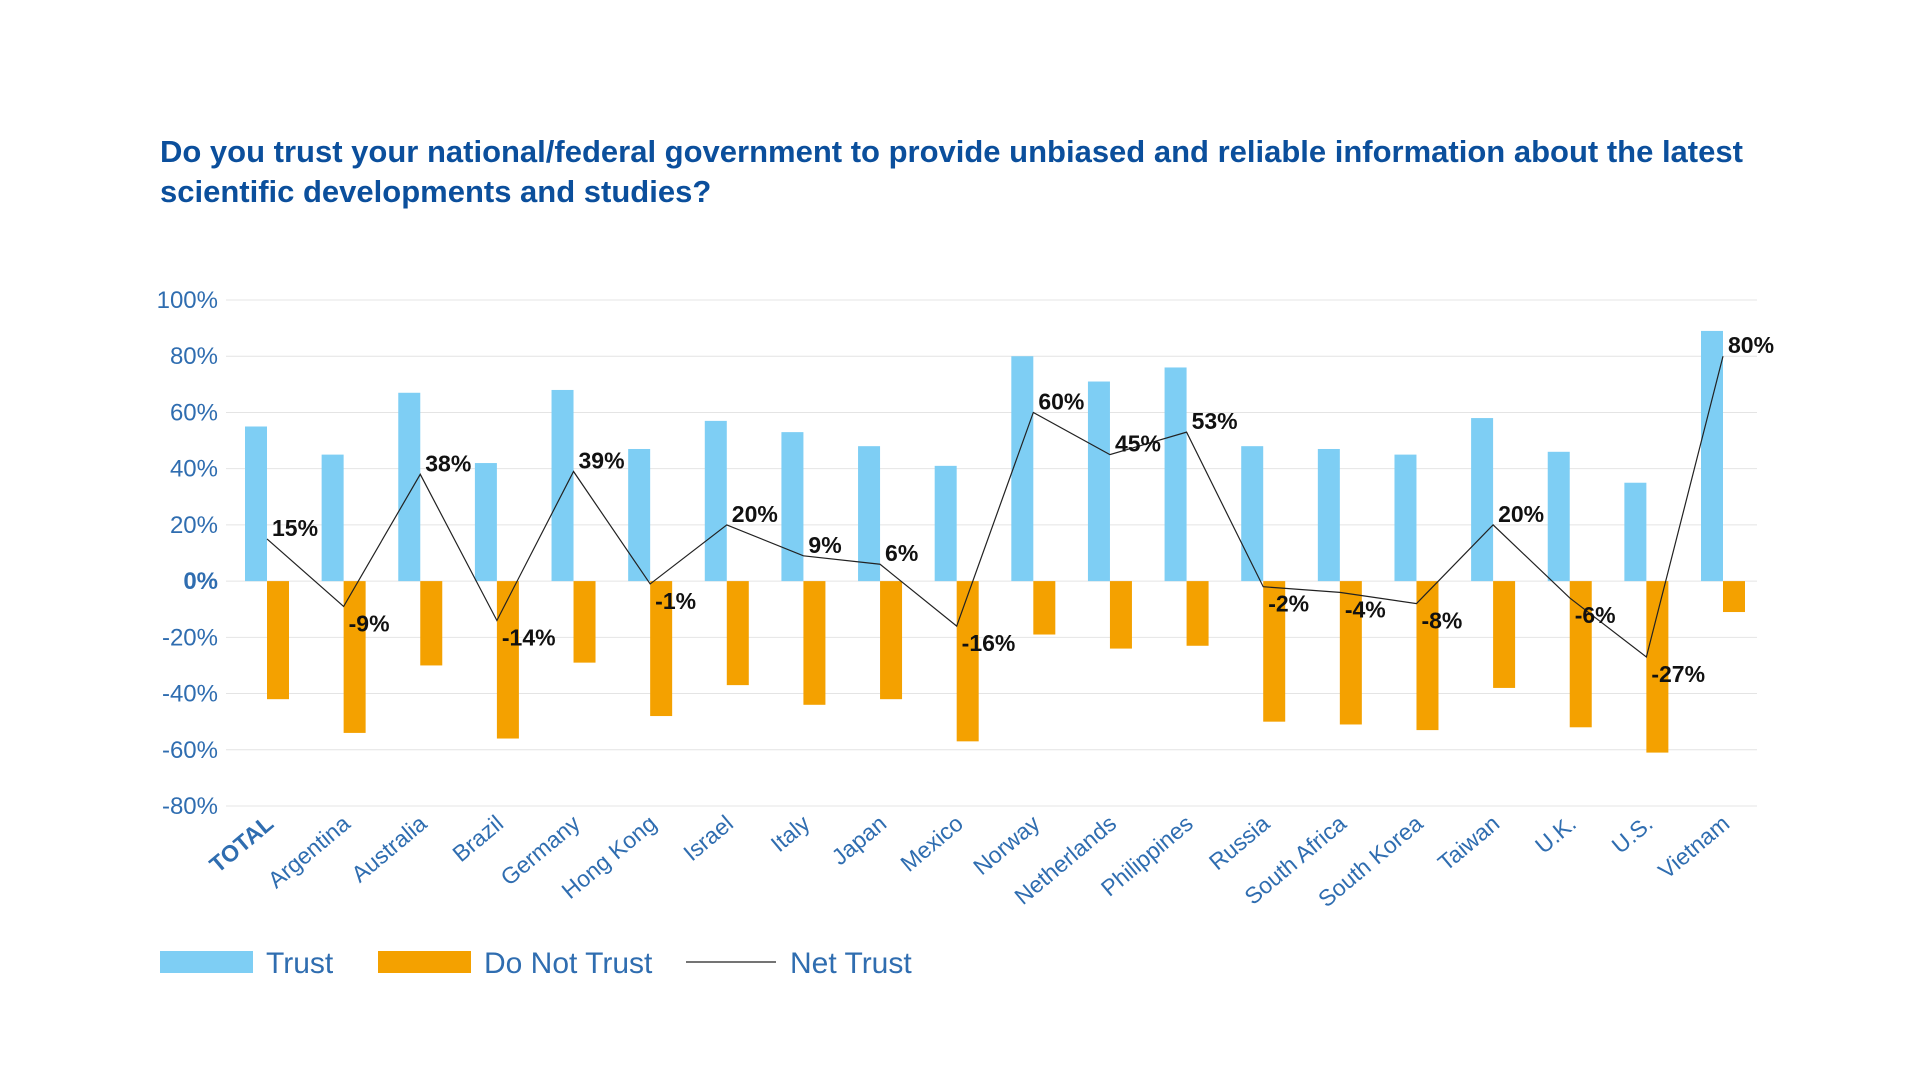 The height and width of the screenshot is (1080, 1920). Describe the element at coordinates (1138, 444) in the screenshot. I see `net-trust-label: 45%` at that location.